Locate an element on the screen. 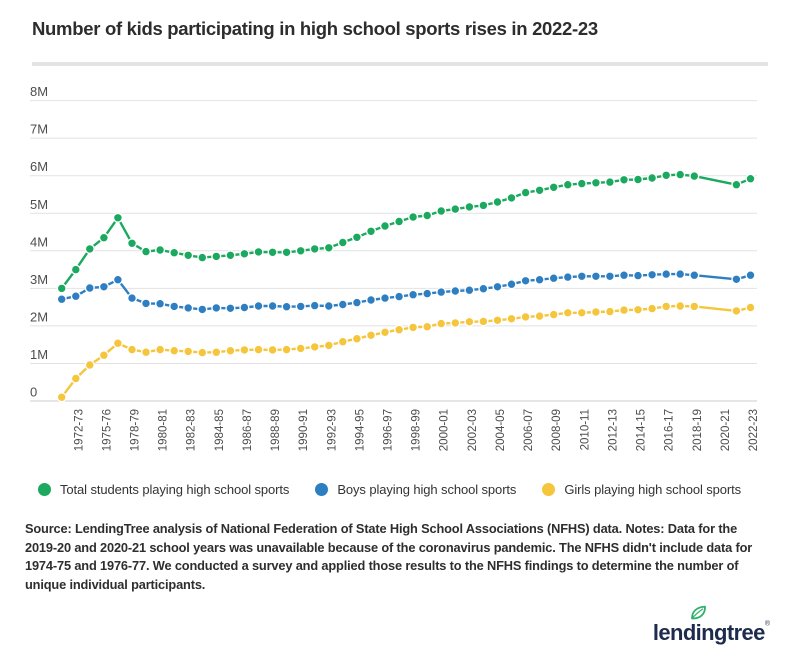 This screenshot has height=660, width=800. y-tick-label: 8M is located at coordinates (39, 91).